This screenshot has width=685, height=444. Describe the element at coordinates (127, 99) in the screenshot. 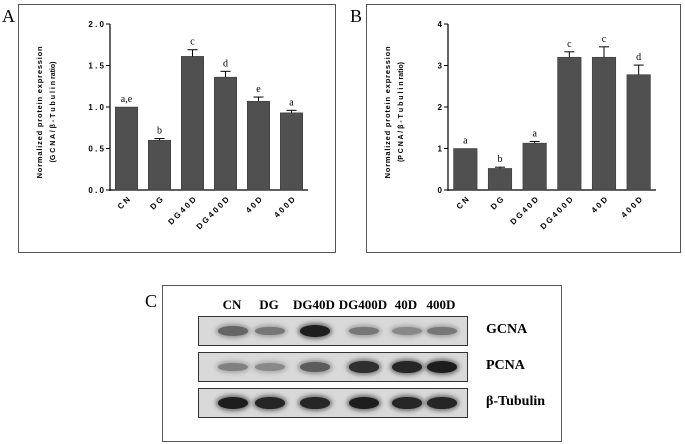

I see `significance-label: a,e` at that location.